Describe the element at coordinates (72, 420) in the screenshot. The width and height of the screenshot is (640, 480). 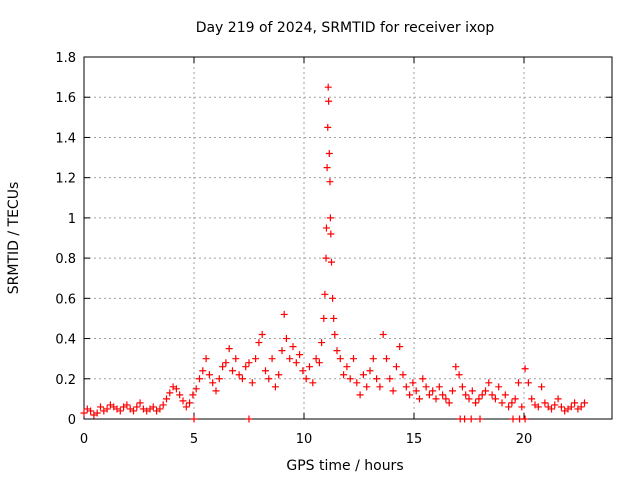
I see `y-tick-label: 0` at that location.